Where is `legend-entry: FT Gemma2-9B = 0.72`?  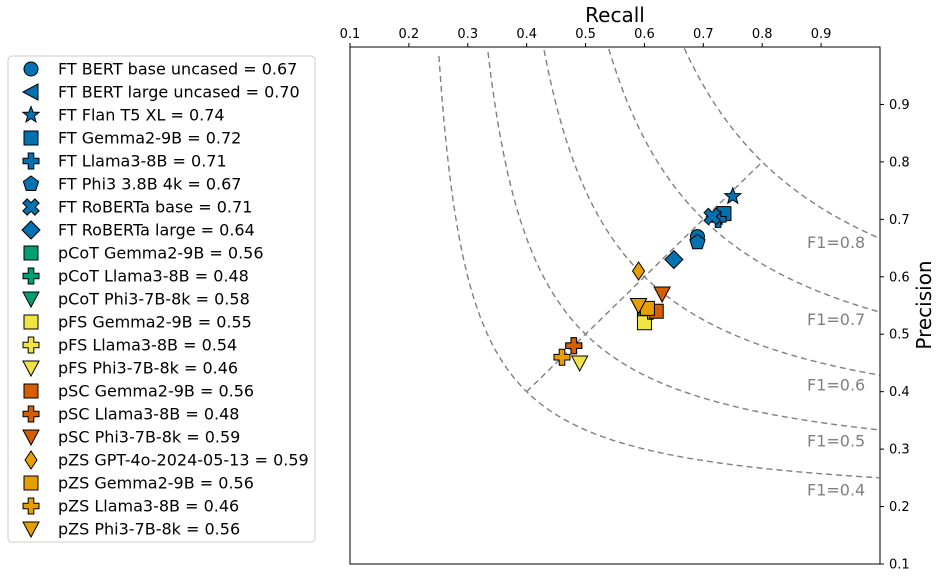 legend-entry: FT Gemma2-9B = 0.72 is located at coordinates (132, 138).